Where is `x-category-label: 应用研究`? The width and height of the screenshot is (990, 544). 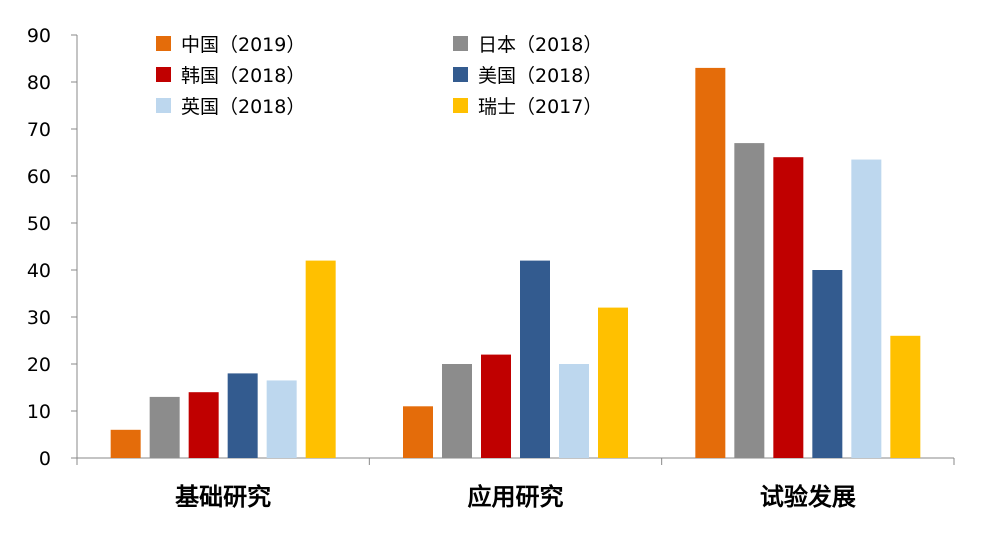 x-category-label: 应用研究 is located at coordinates (516, 497).